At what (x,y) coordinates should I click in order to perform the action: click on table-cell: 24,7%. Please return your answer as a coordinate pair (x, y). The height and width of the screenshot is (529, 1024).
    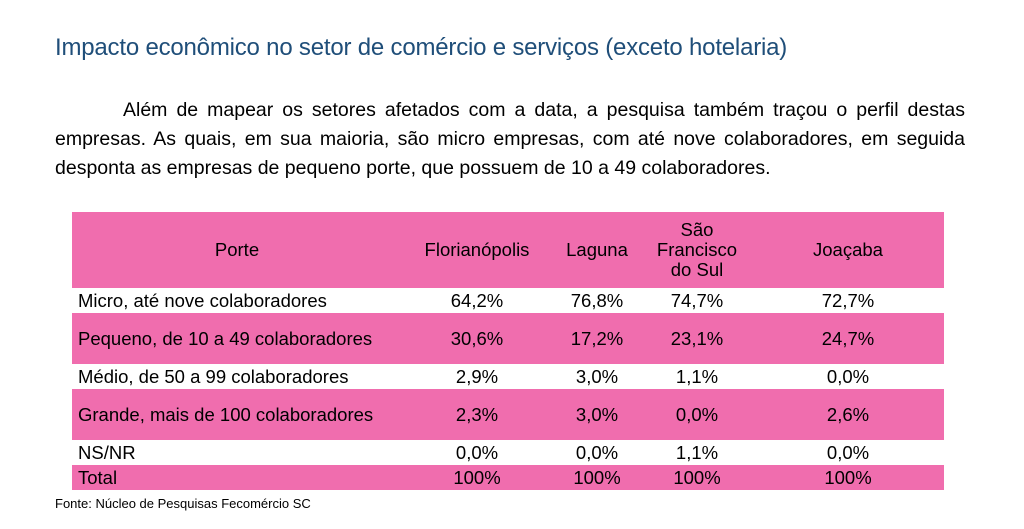
    Looking at the image, I should click on (848, 338).